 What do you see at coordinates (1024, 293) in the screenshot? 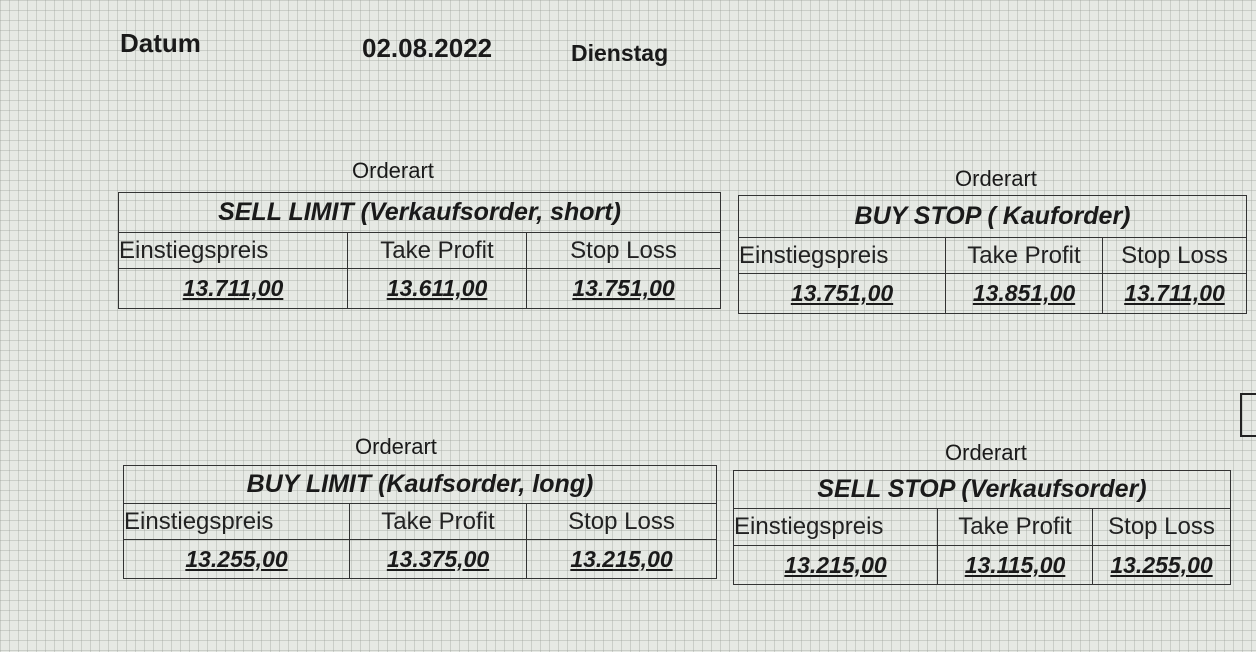
I see `take-profit-cell: 13.851,00` at bounding box center [1024, 293].